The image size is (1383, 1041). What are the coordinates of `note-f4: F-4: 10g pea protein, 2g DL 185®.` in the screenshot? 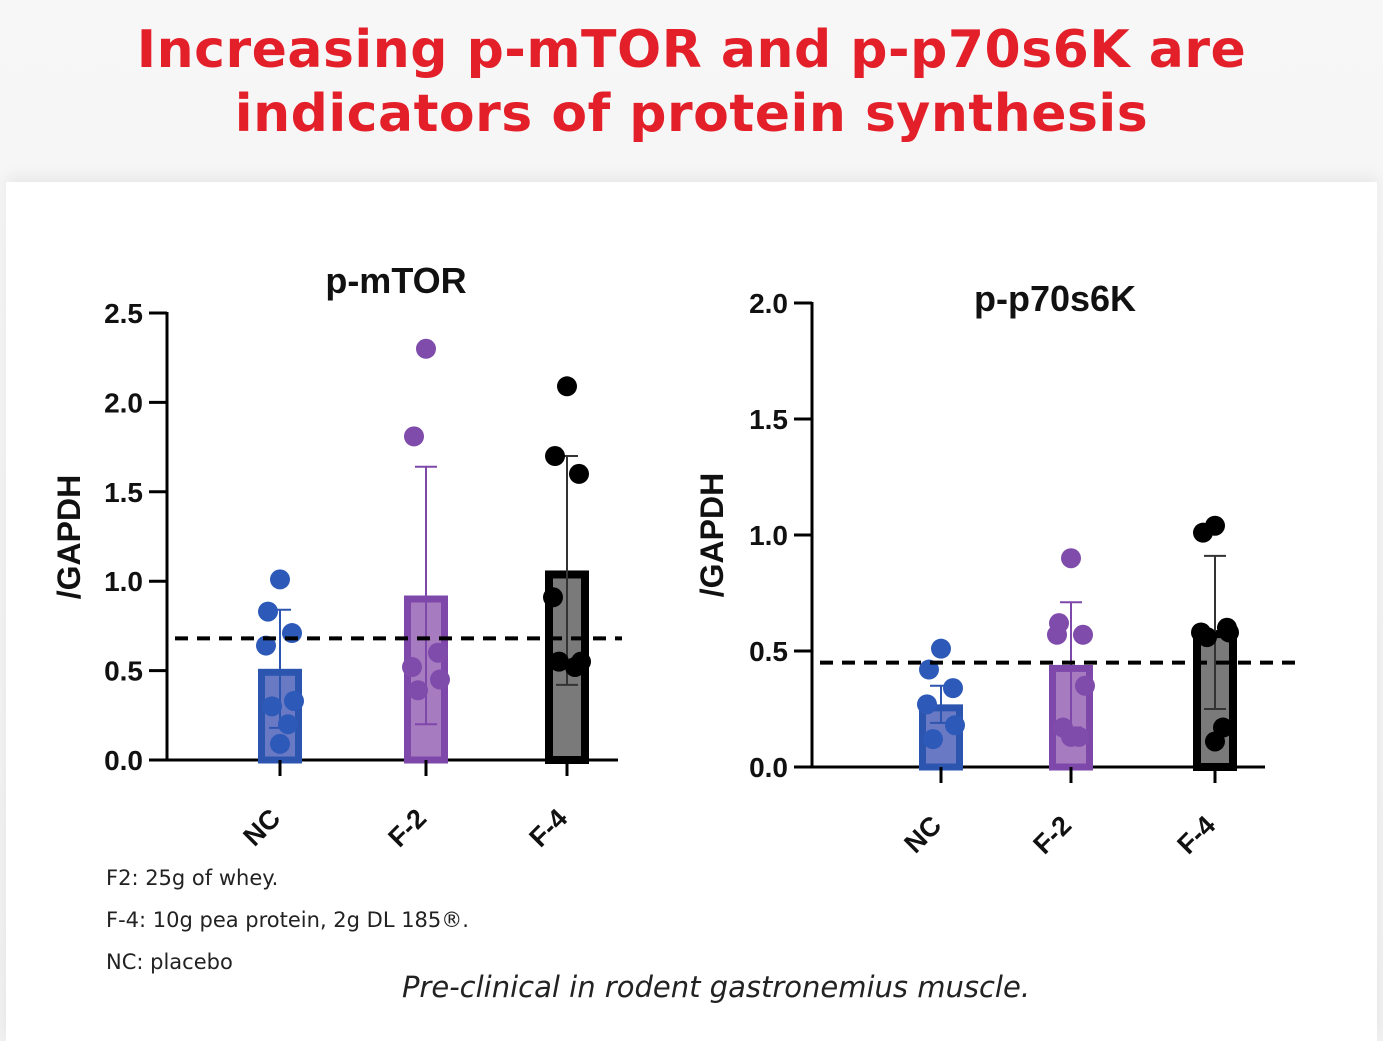 It's located at (287, 920).